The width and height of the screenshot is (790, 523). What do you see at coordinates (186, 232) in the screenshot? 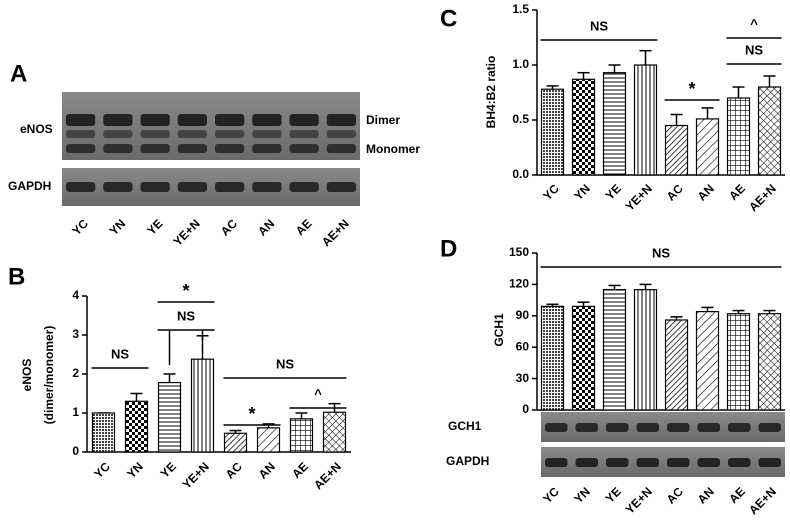
I see `lane-label: YE+N` at bounding box center [186, 232].